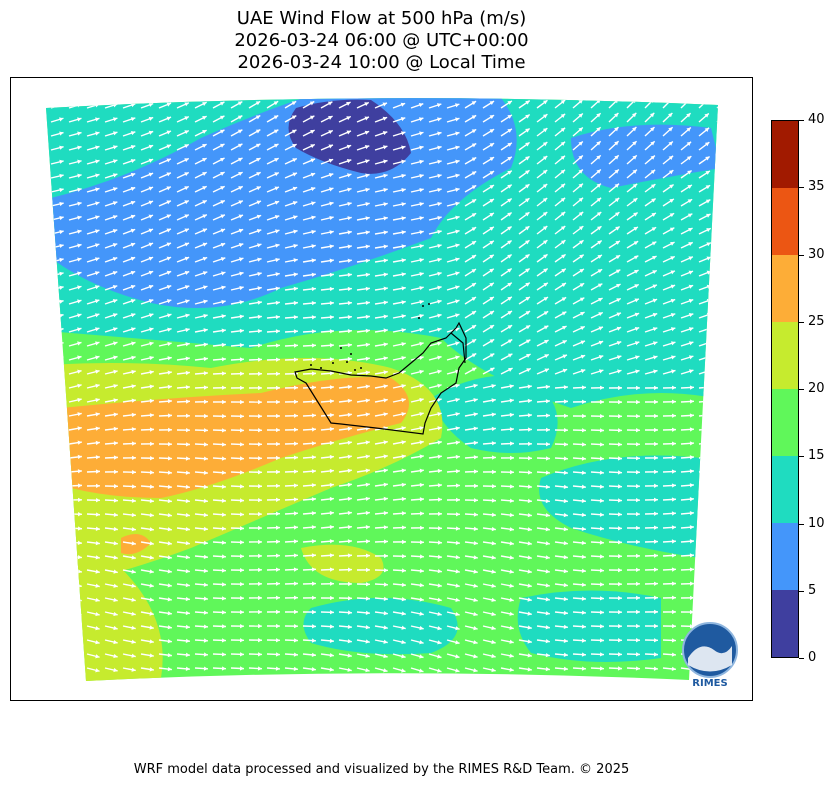 The width and height of the screenshot is (835, 788). I want to click on colorbar-tick, so click(801, 457).